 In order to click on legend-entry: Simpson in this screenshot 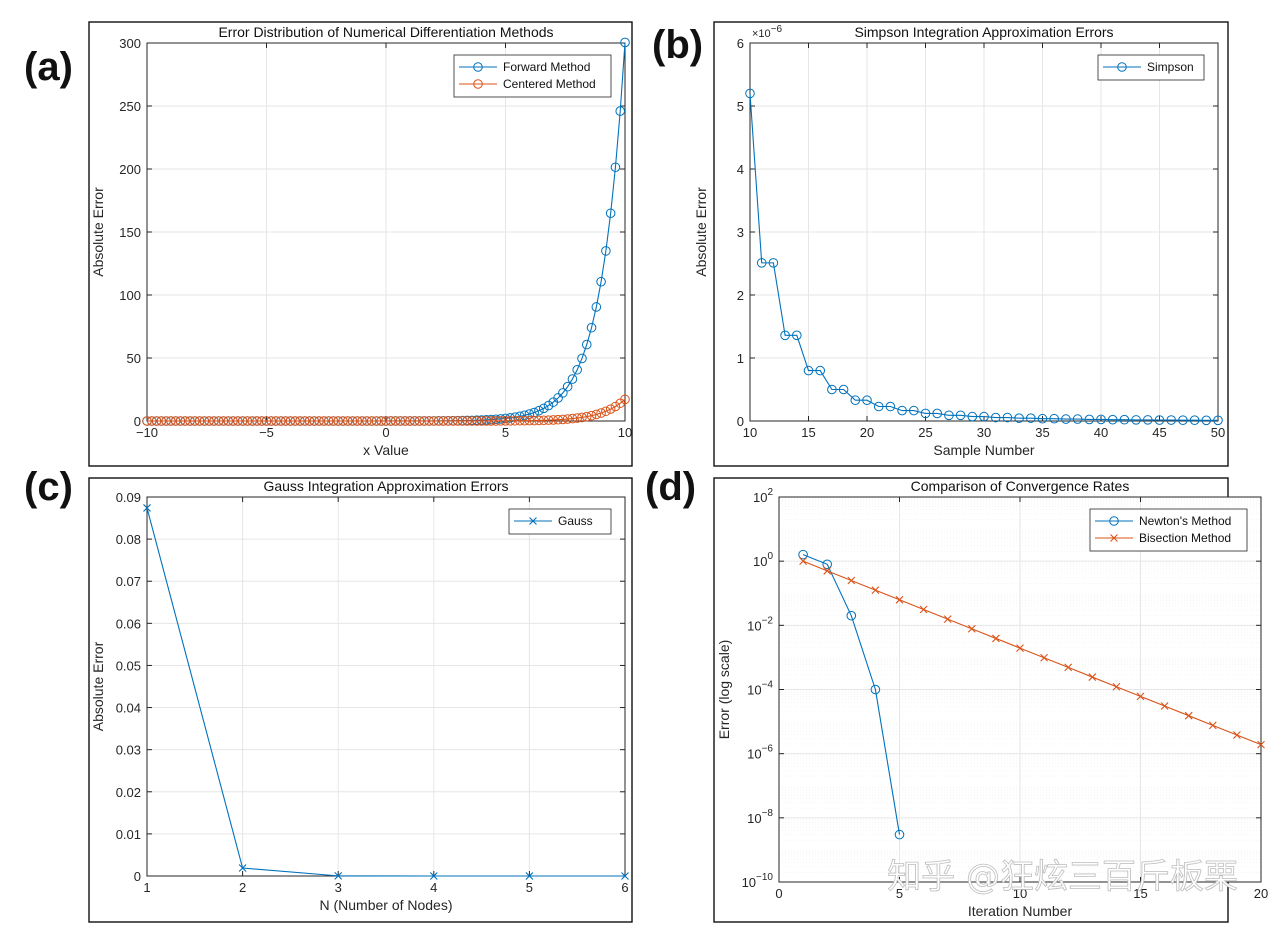, I will do `click(1170, 67)`.